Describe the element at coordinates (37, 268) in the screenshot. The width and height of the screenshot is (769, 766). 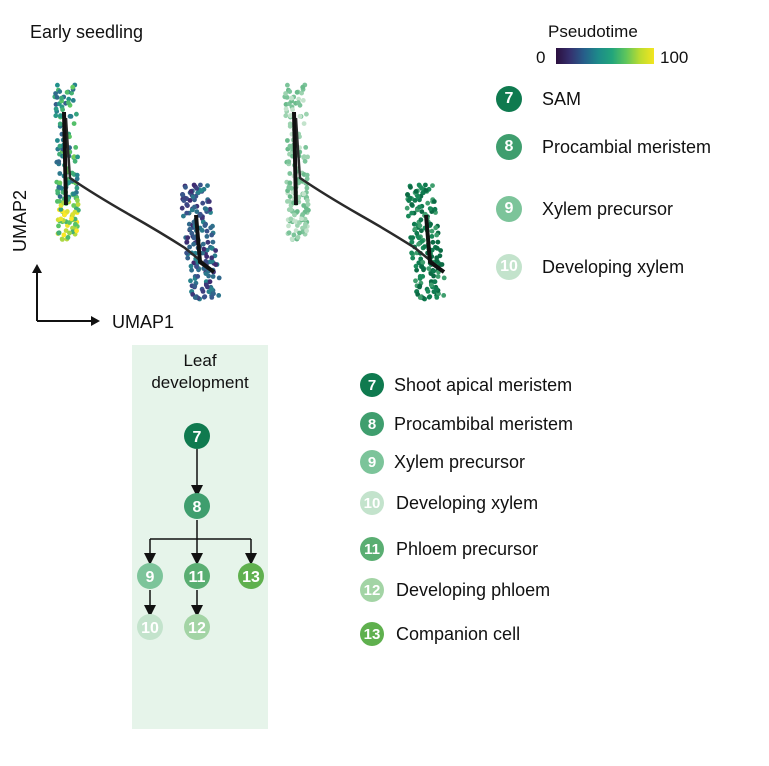
I see `umap2-arrowhead` at that location.